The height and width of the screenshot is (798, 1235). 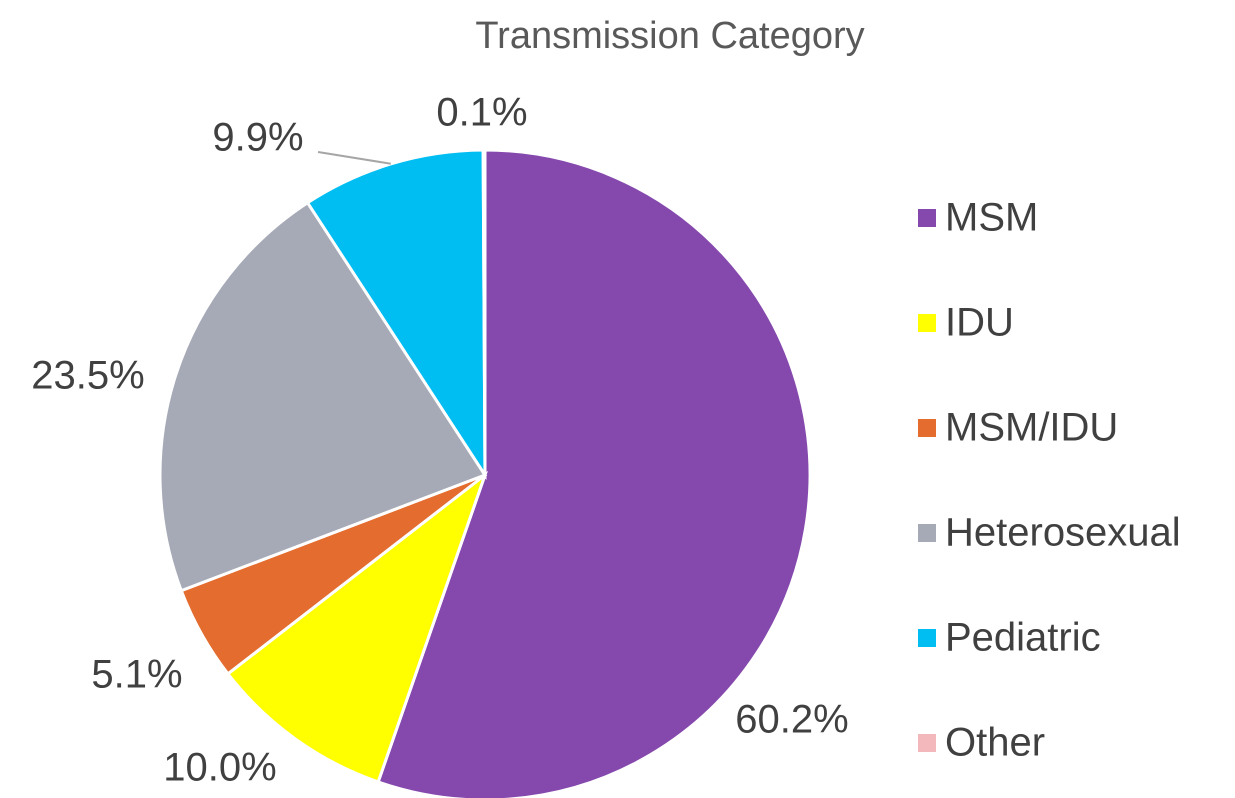 I want to click on legend-label: MSM, so click(x=991, y=218).